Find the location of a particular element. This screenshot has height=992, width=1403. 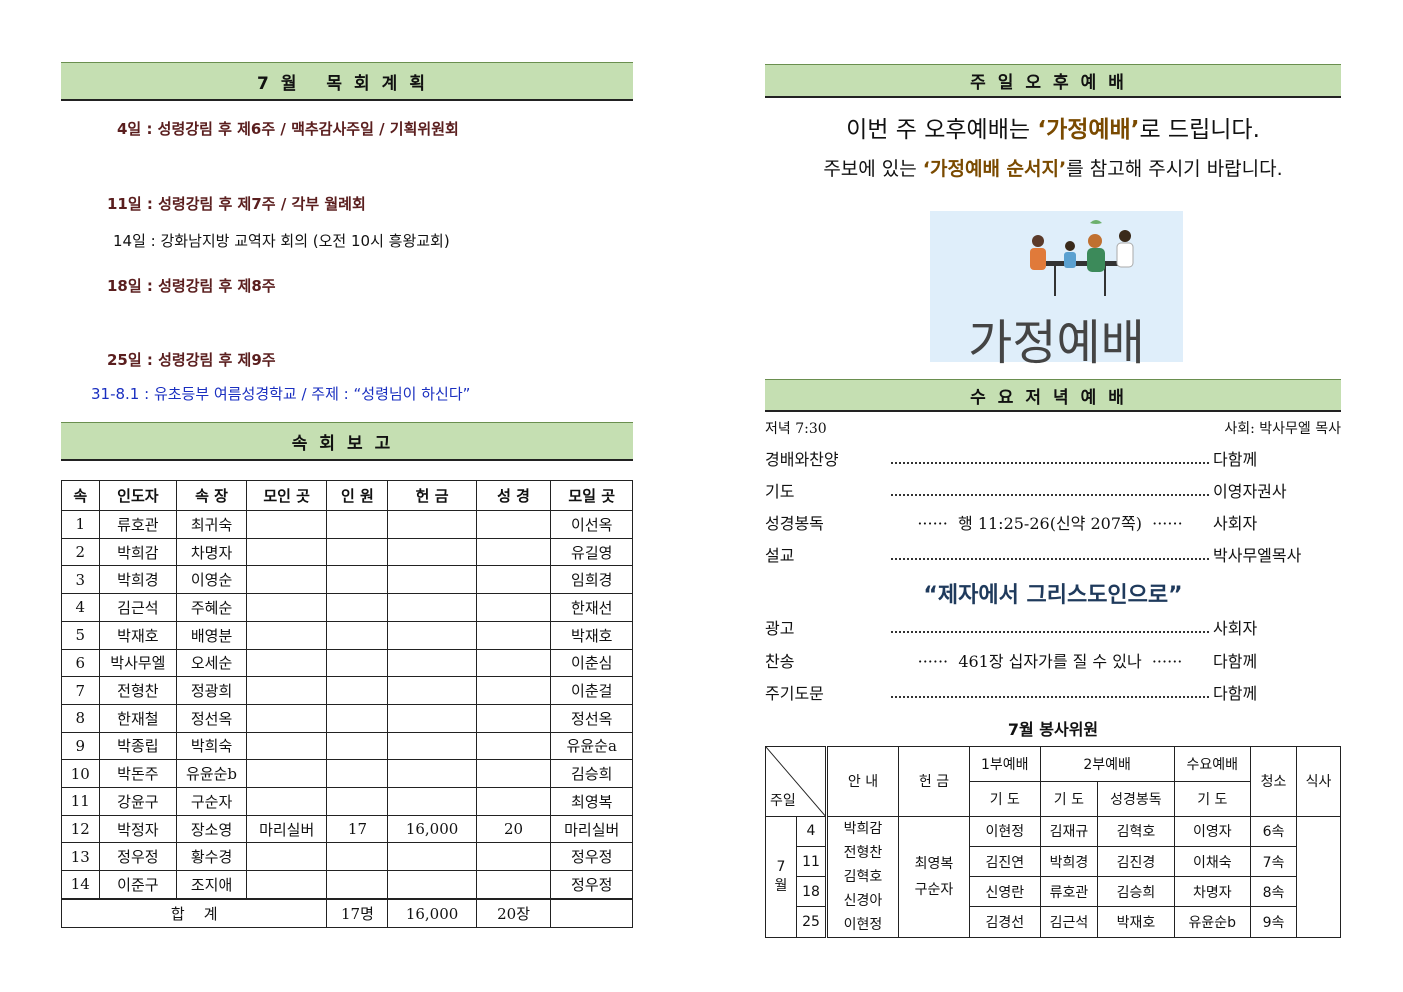

report-cell: 오세순 is located at coordinates (211, 663).